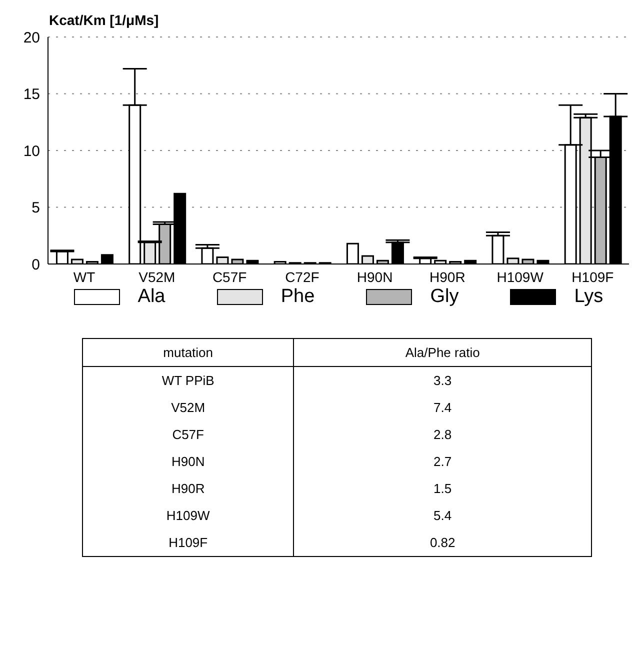 The width and height of the screenshot is (639, 654). What do you see at coordinates (36, 208) in the screenshot?
I see `y-tick-label: 5` at bounding box center [36, 208].